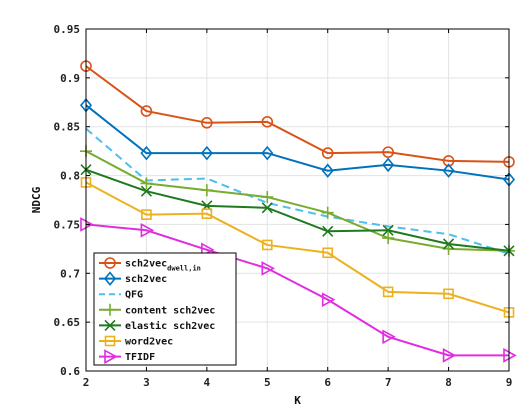 The image size is (530, 417). I want to click on legend-label: sch2vec, so click(146, 279).